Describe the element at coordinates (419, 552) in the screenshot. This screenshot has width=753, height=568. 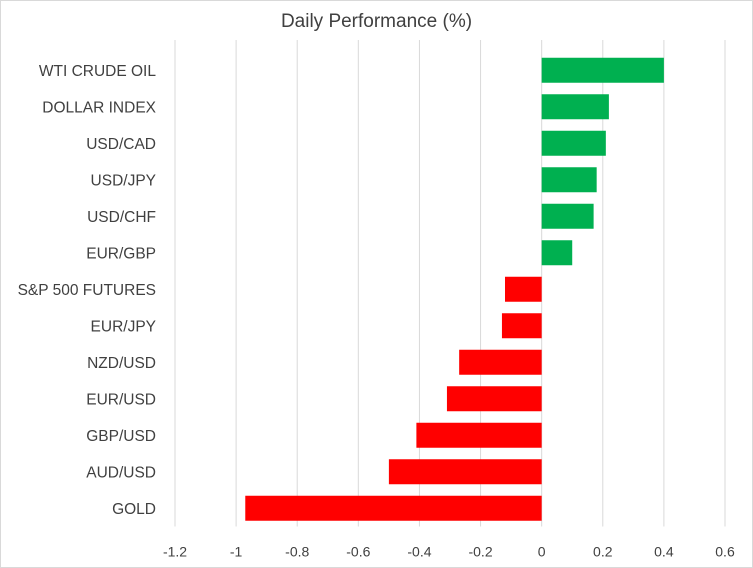
I see `x-tick-label: -0.4` at that location.